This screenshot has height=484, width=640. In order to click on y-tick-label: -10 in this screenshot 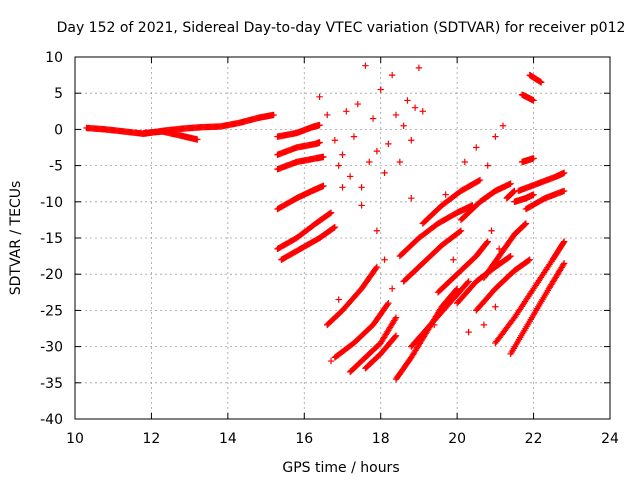, I will do `click(51, 203)`.